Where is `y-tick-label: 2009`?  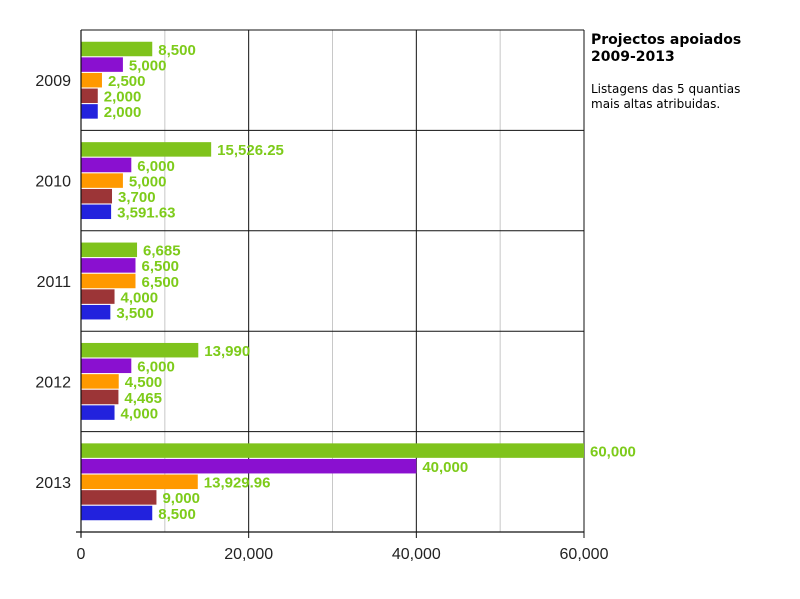 y-tick-label: 2009 is located at coordinates (53, 81).